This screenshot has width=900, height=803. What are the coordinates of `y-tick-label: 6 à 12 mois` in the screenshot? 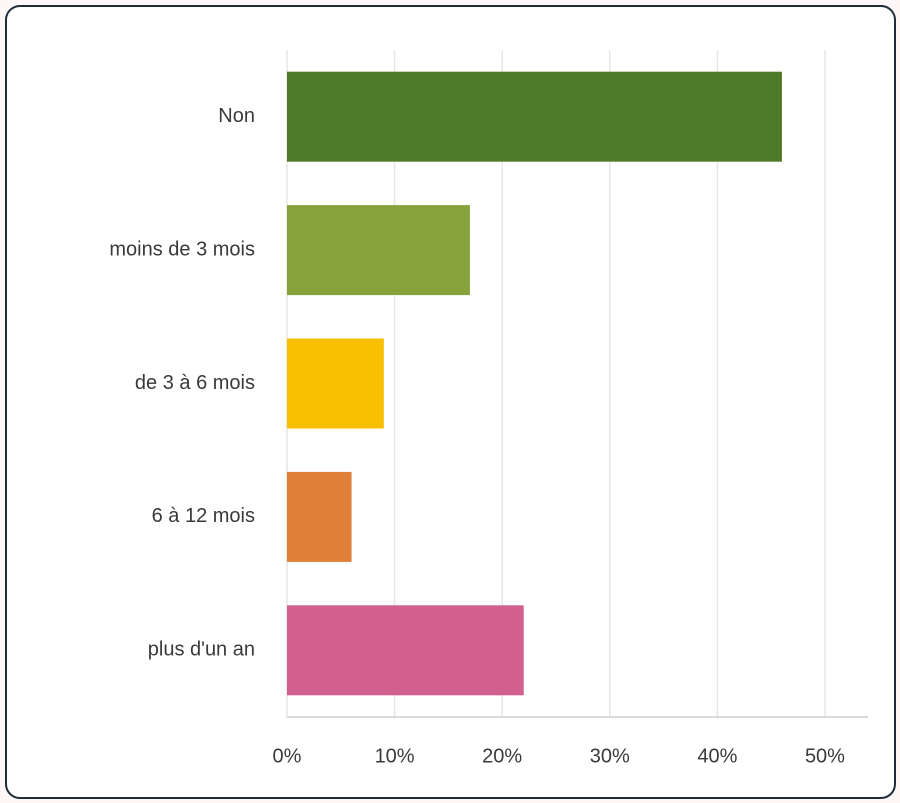 It's located at (203, 516).